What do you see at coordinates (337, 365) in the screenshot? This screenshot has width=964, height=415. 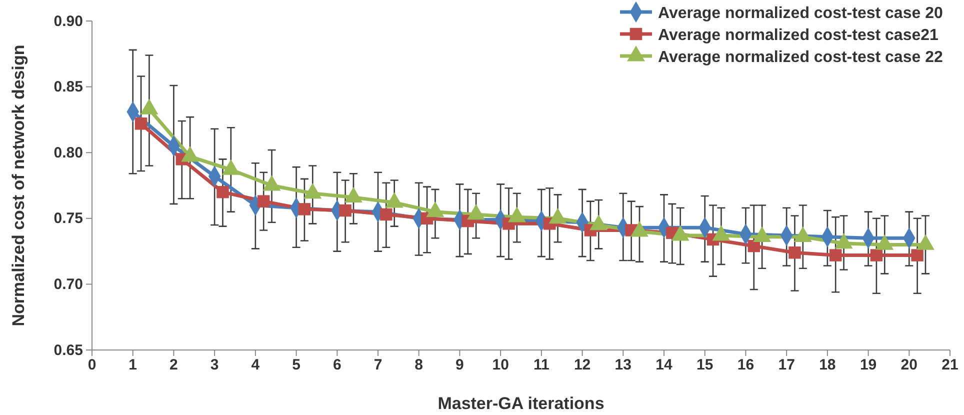 I see `x-tick-label: 6` at bounding box center [337, 365].